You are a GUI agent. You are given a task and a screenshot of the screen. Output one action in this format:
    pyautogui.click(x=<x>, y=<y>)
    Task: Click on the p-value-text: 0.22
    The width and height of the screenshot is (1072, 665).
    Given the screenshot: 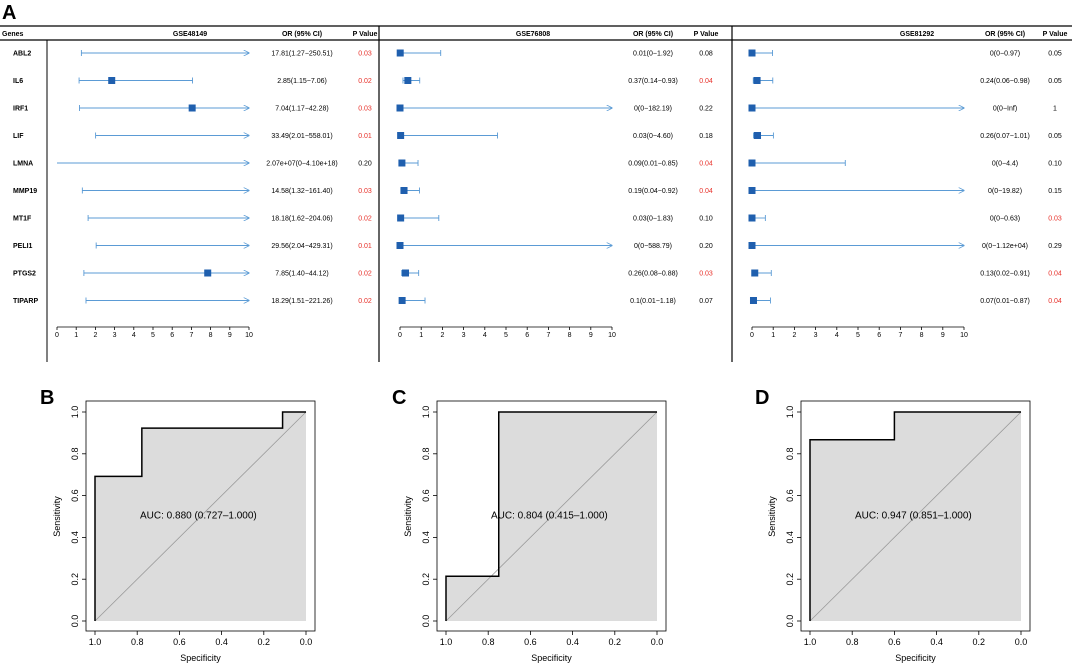 What is the action you would take?
    pyautogui.click(x=706, y=109)
    